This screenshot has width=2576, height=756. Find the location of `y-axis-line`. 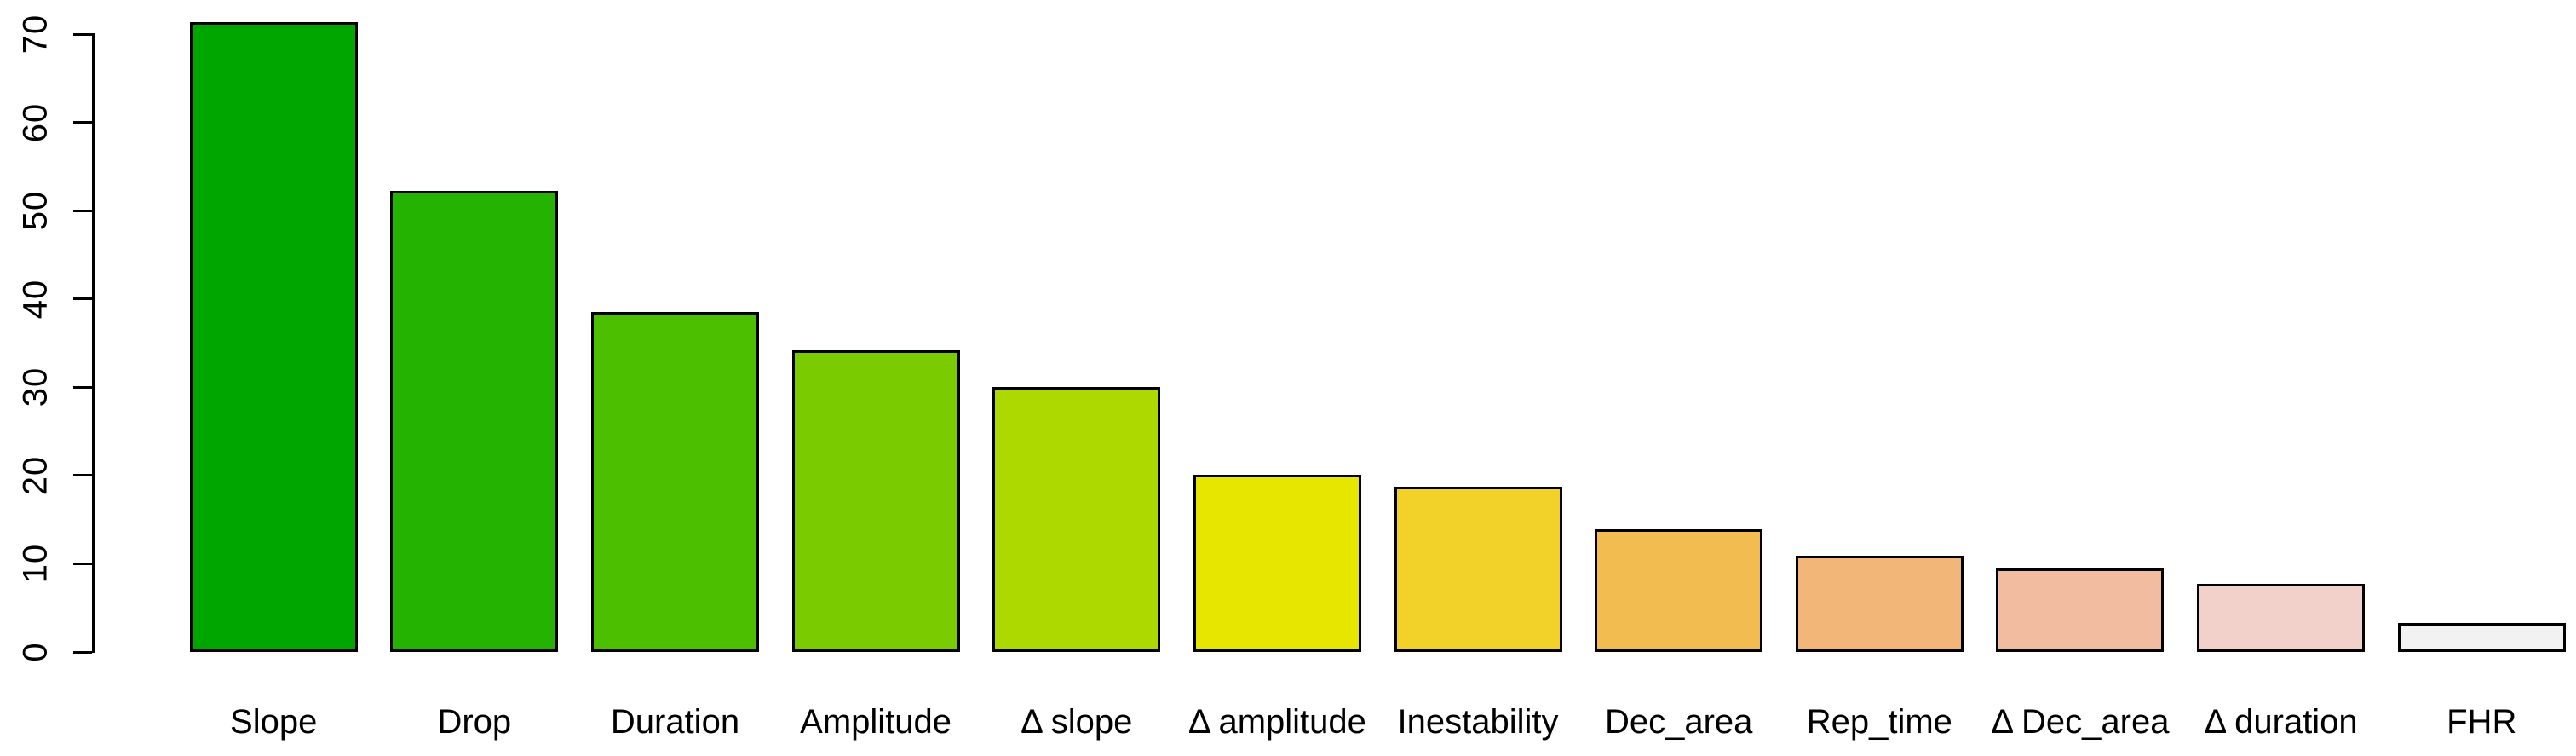

y-axis-line is located at coordinates (93, 343).